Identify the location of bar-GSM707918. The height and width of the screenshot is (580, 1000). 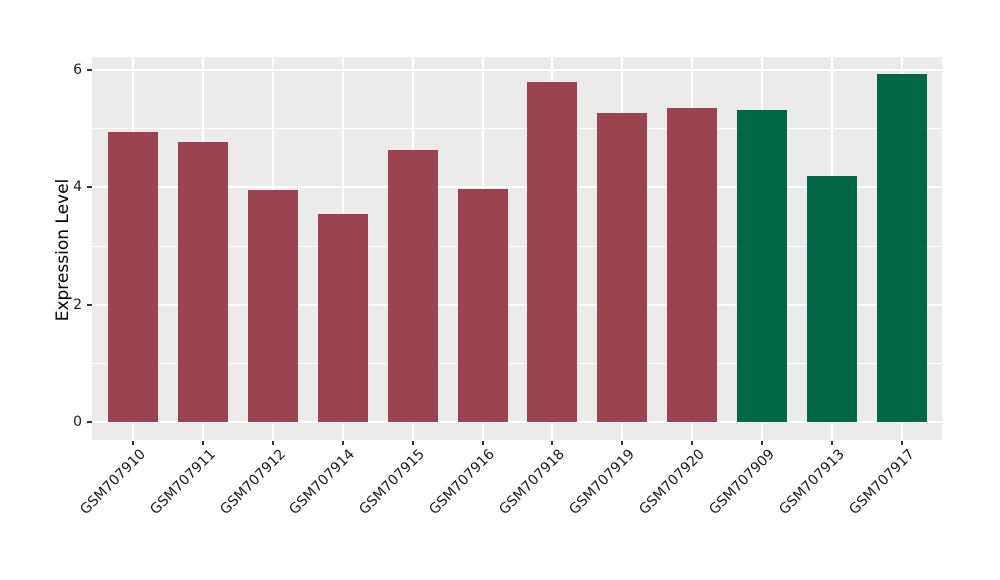
(552, 252).